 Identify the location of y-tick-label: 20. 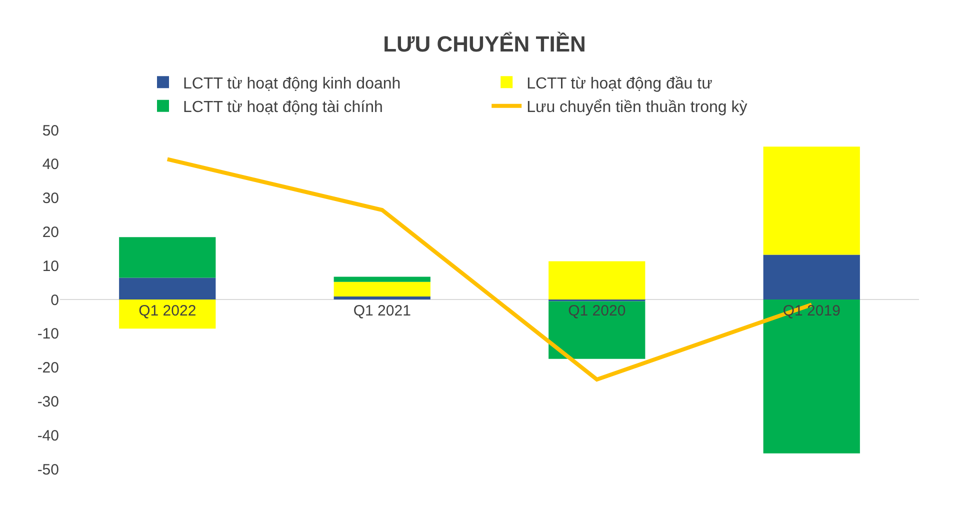
(50, 232).